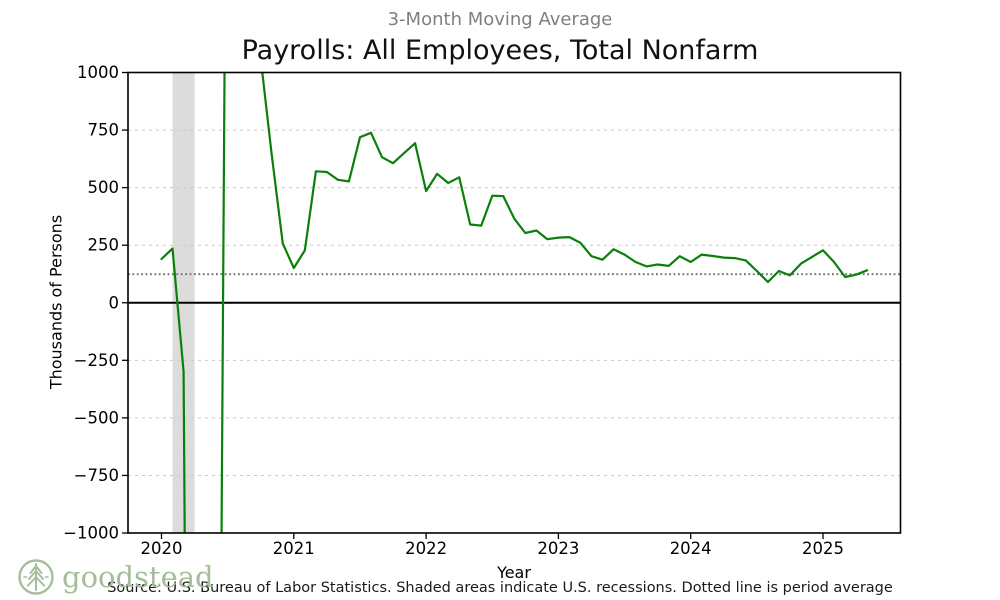  I want to click on goodstead-tree-icon, so click(36, 577).